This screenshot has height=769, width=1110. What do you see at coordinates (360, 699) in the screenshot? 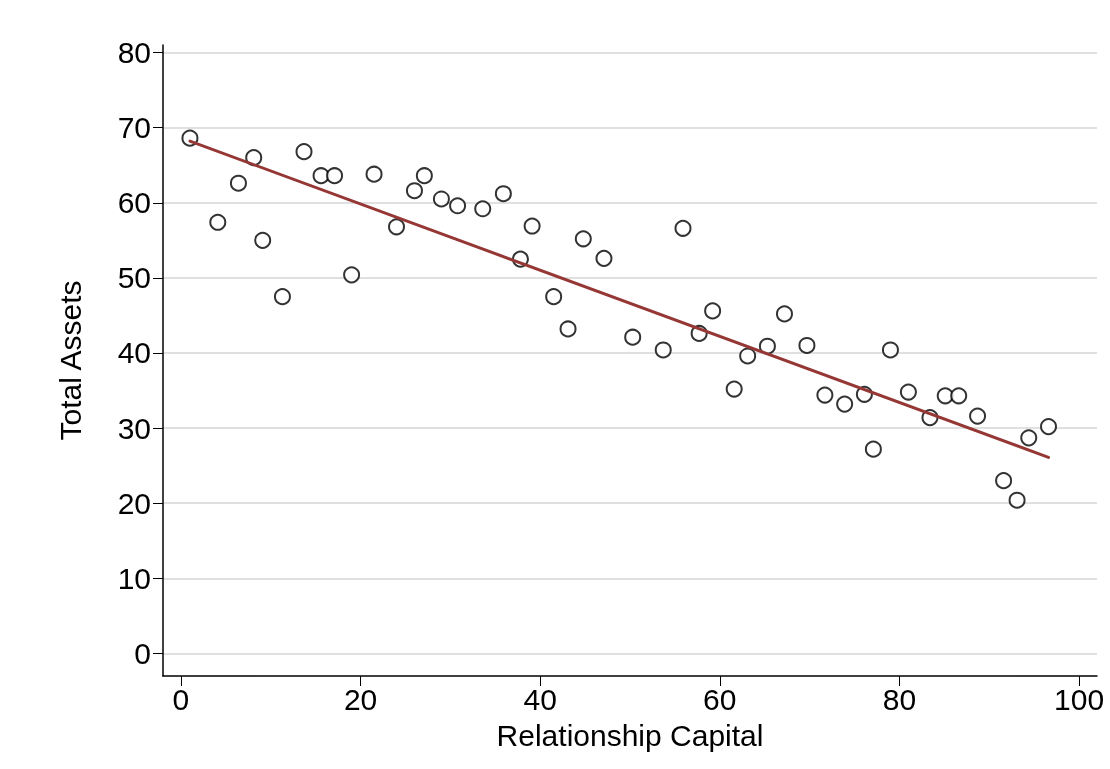
I see `x-tick-label: 20` at bounding box center [360, 699].